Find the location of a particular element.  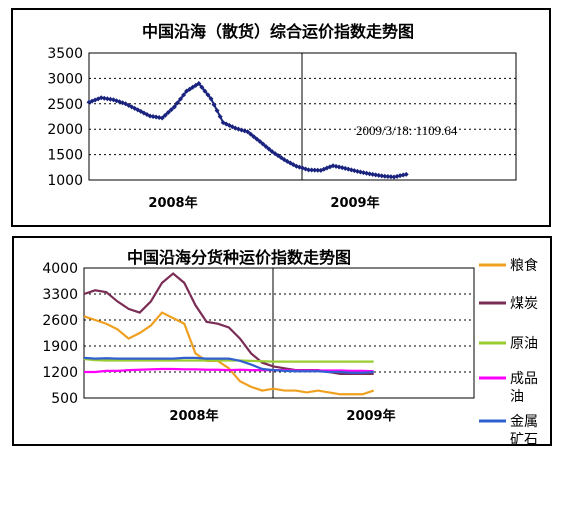

cargo-series is located at coordinates (229, 334).